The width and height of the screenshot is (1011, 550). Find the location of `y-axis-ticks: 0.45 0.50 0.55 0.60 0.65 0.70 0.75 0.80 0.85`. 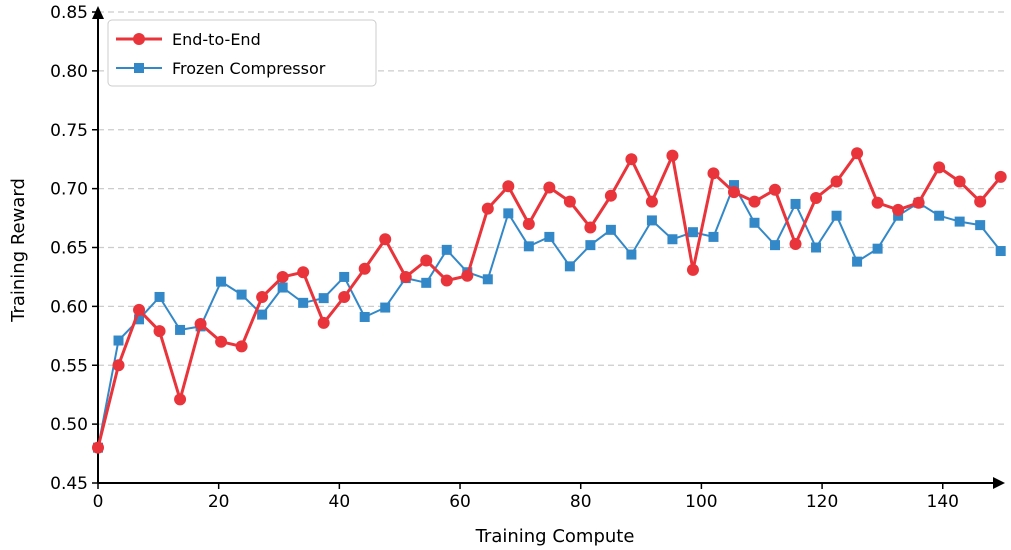

y-axis-ticks: 0.45 0.50 0.55 0.60 0.65 0.70 0.75 0.80 0.85 is located at coordinates (74, 248).